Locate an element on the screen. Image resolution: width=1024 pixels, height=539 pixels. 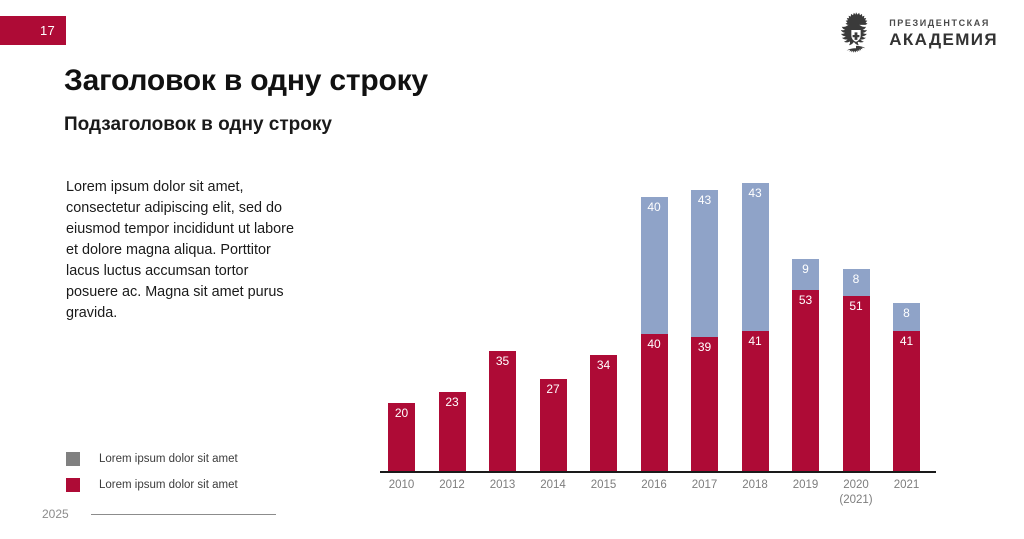
chart-bar: 35 is located at coordinates (502, 411).